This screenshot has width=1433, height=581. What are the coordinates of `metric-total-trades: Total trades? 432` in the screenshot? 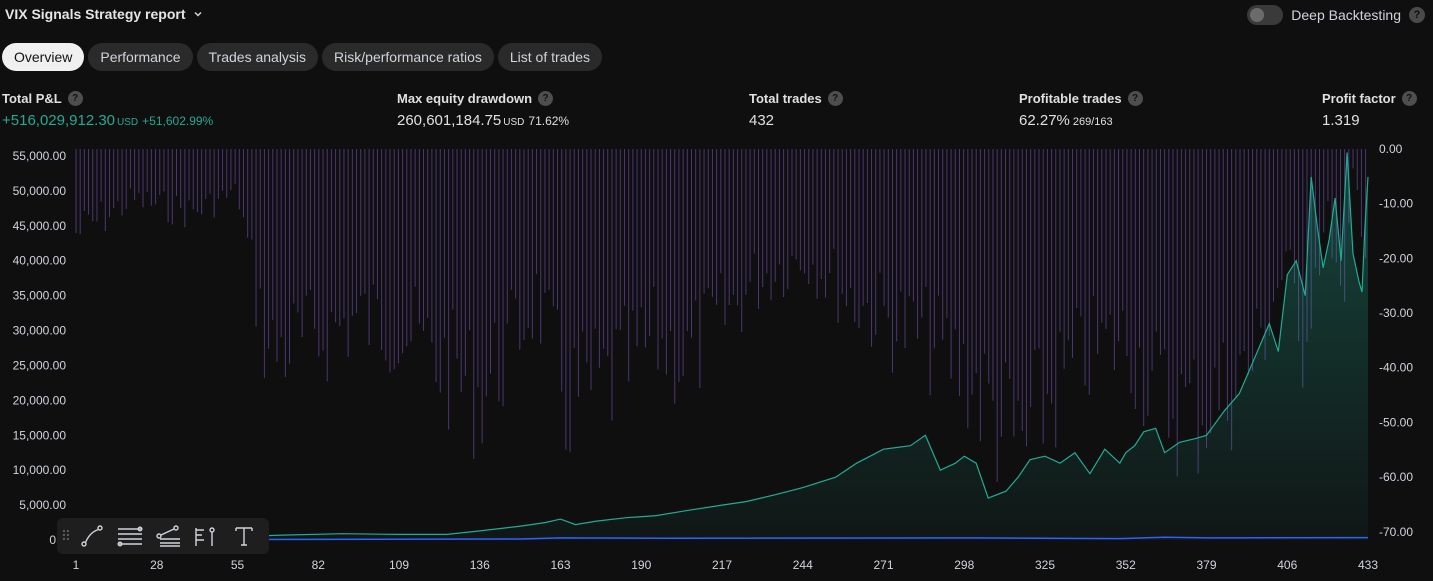 It's located at (796, 110).